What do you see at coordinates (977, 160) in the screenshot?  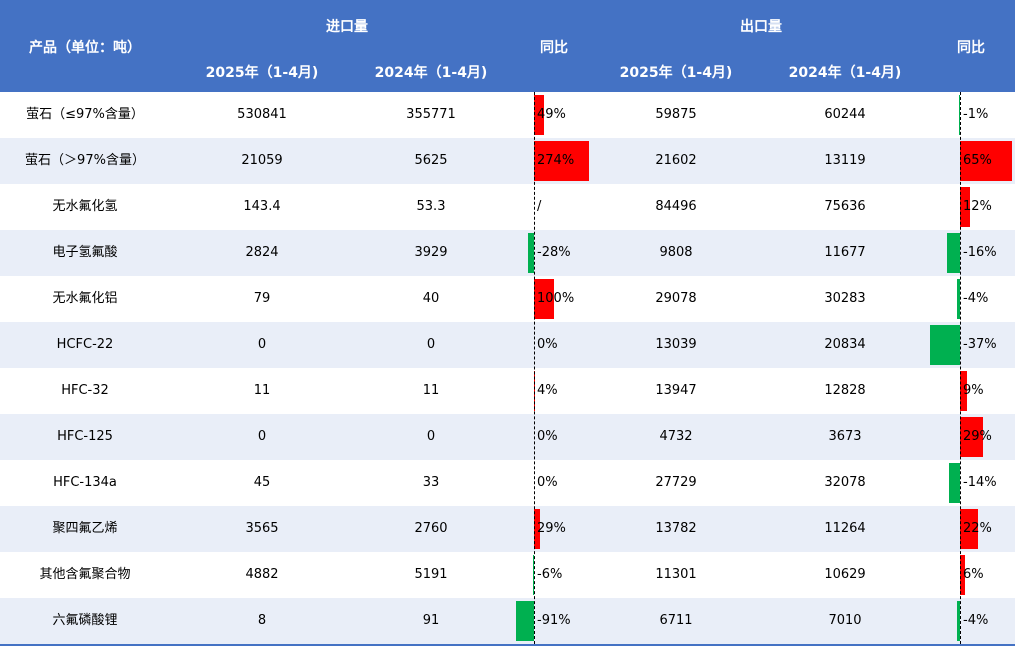 I see `export-yoy-label: 65%` at bounding box center [977, 160].